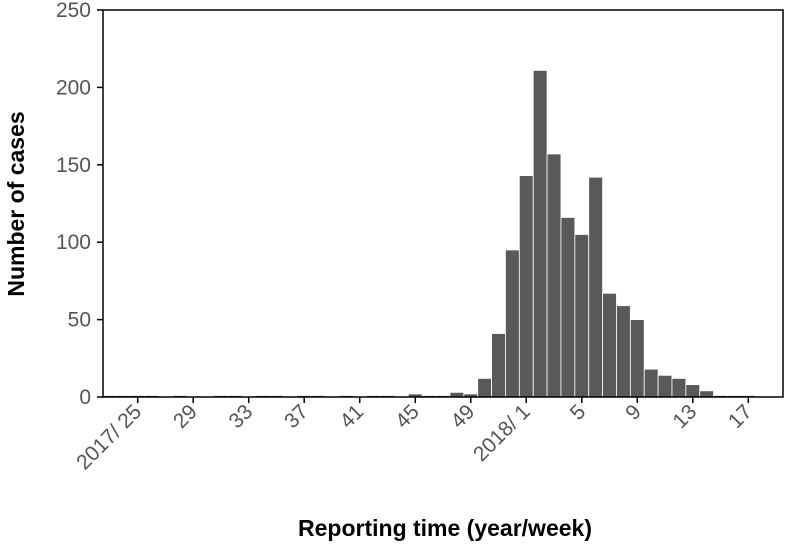 This screenshot has height=548, width=787. I want to click on x-tick-label: 5, so click(578, 412).